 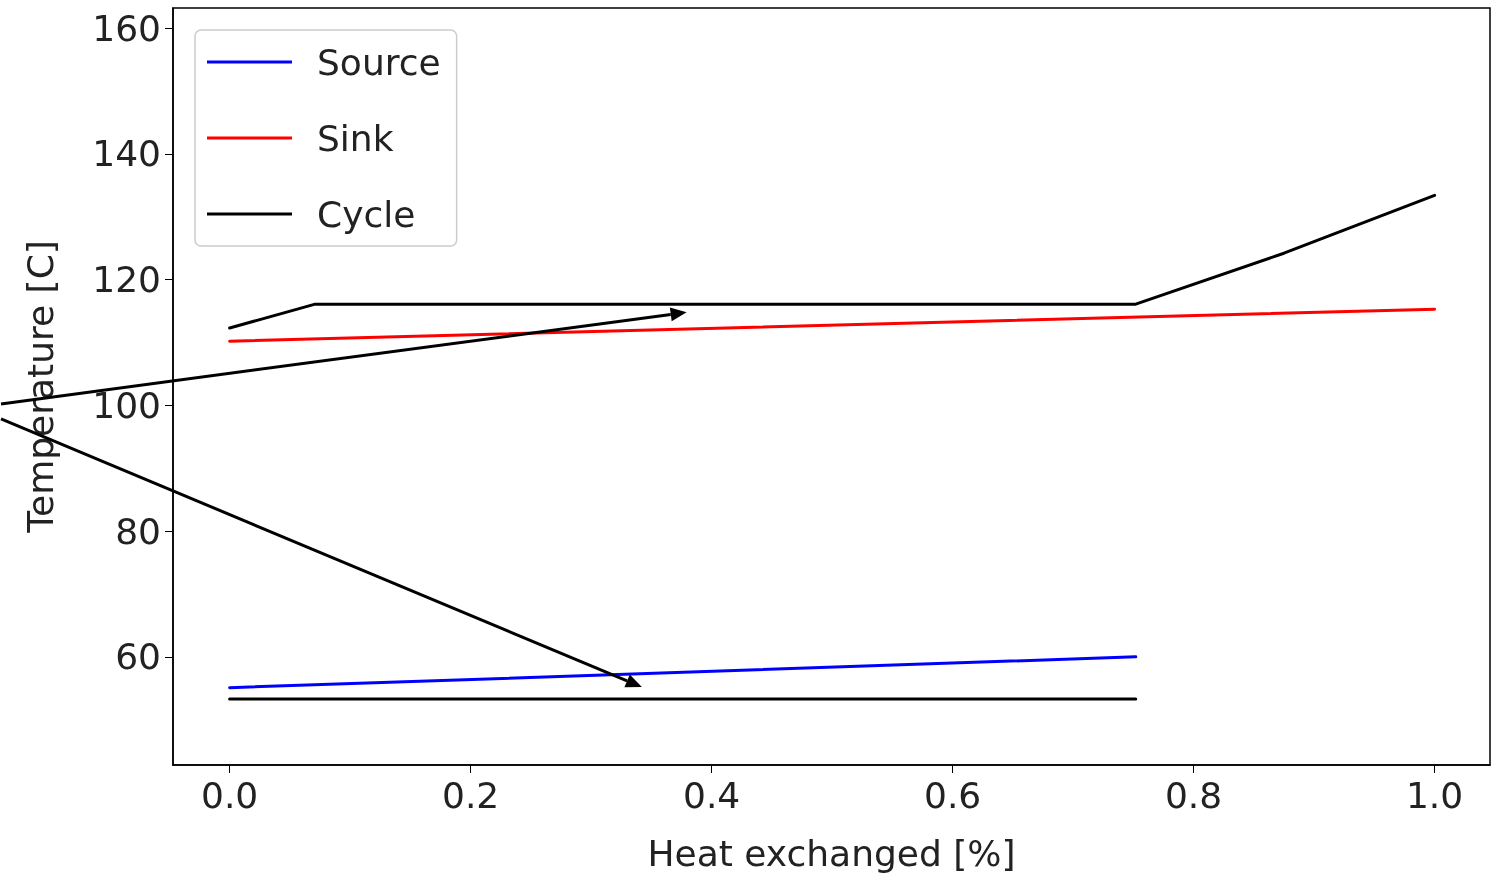 I want to click on x-tick-label: 0.2, so click(x=470, y=795).